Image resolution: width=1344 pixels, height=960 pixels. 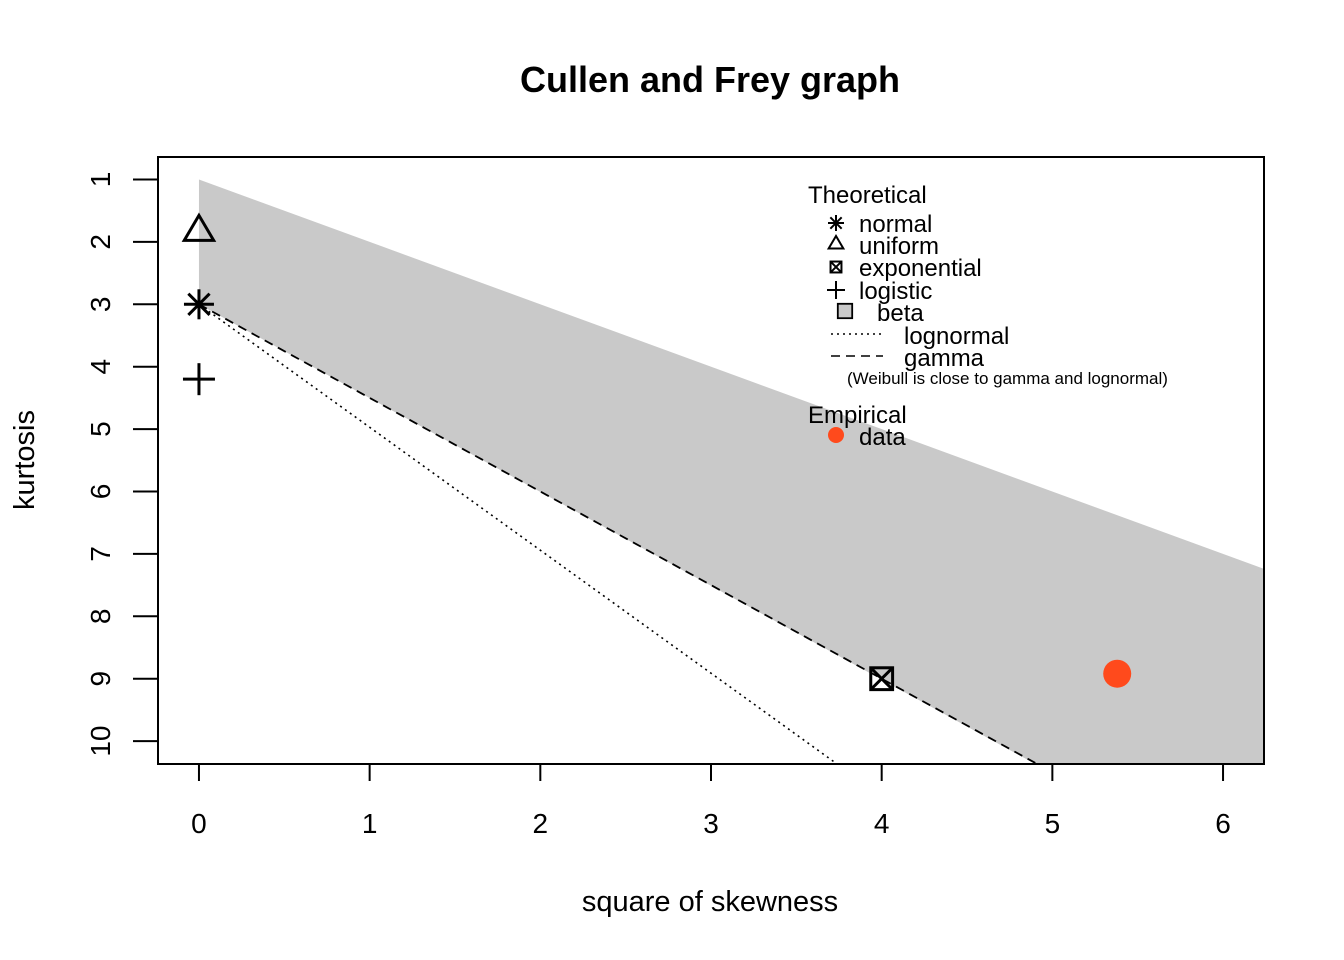 What do you see at coordinates (100, 492) in the screenshot?
I see `y-tick-label-6: 6` at bounding box center [100, 492].